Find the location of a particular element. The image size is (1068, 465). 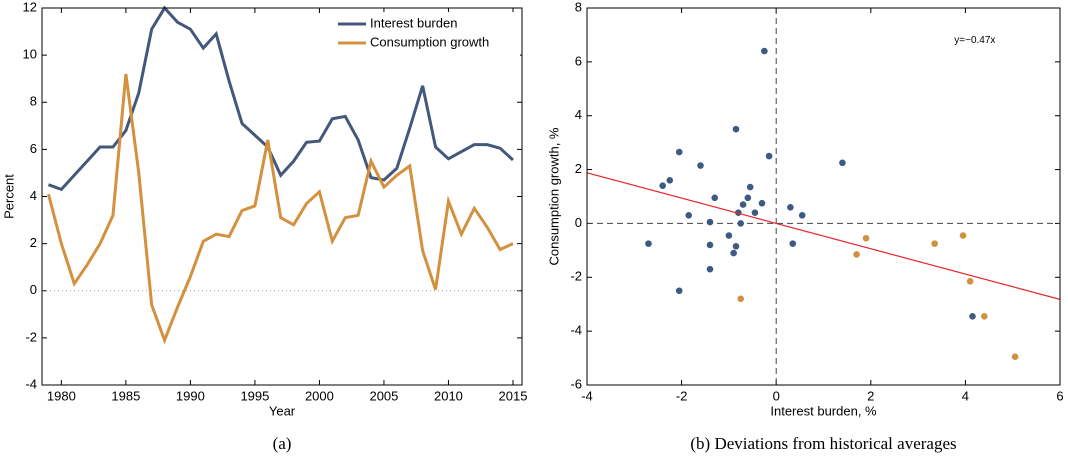

legend-label: Consumption growth is located at coordinates (429, 41).